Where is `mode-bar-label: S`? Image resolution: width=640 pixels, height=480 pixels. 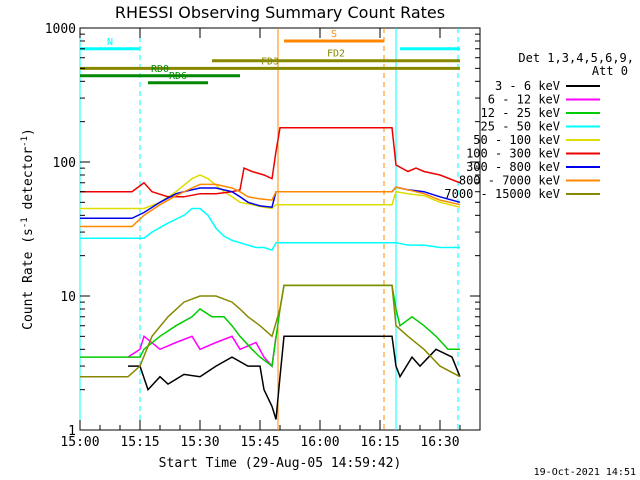
mode-bar-label: S is located at coordinates (334, 34).